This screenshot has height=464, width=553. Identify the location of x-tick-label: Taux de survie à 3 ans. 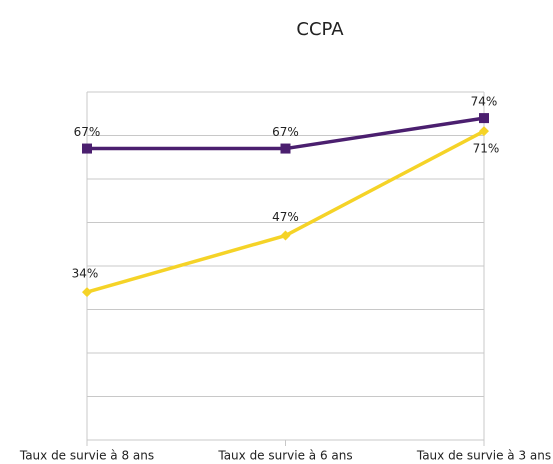
(483, 456).